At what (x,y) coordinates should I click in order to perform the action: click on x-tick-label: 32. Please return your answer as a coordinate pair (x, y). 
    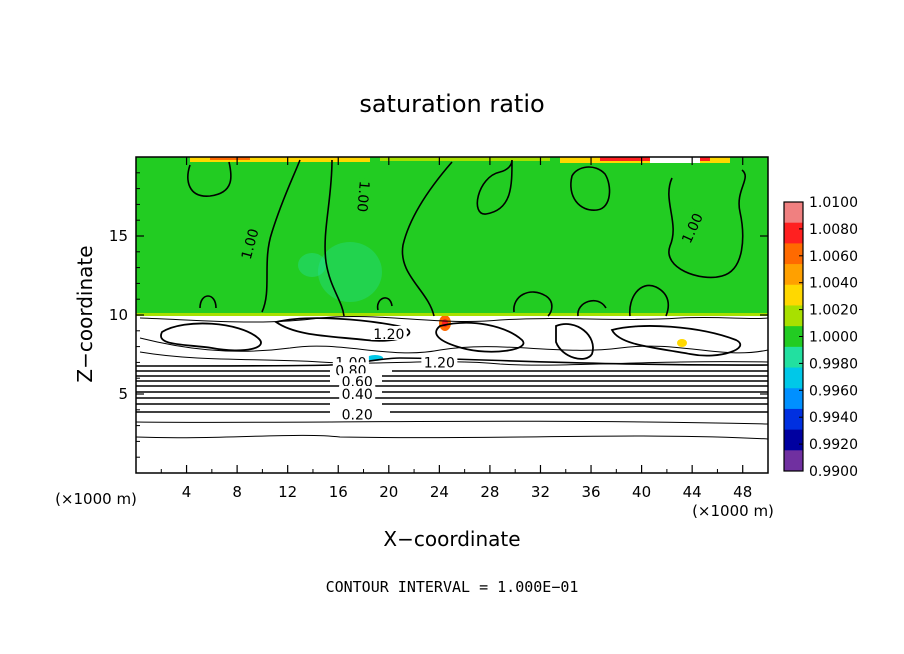
    Looking at the image, I should click on (540, 492).